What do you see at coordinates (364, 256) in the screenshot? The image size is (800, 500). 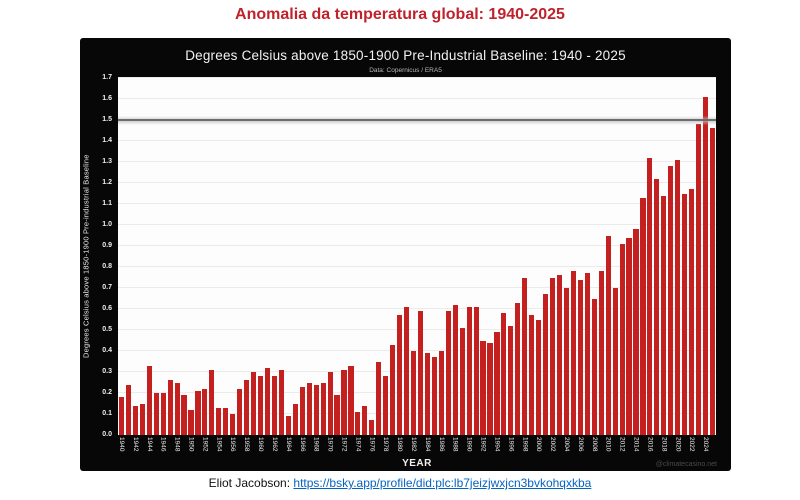 I see `bar-slot-1975` at bounding box center [364, 256].